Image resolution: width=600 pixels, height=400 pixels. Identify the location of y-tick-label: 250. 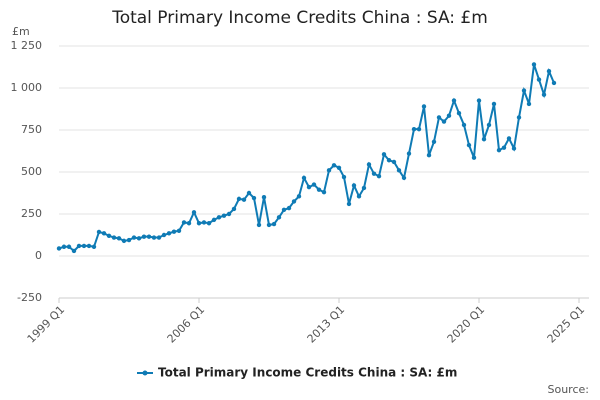
(31, 213).